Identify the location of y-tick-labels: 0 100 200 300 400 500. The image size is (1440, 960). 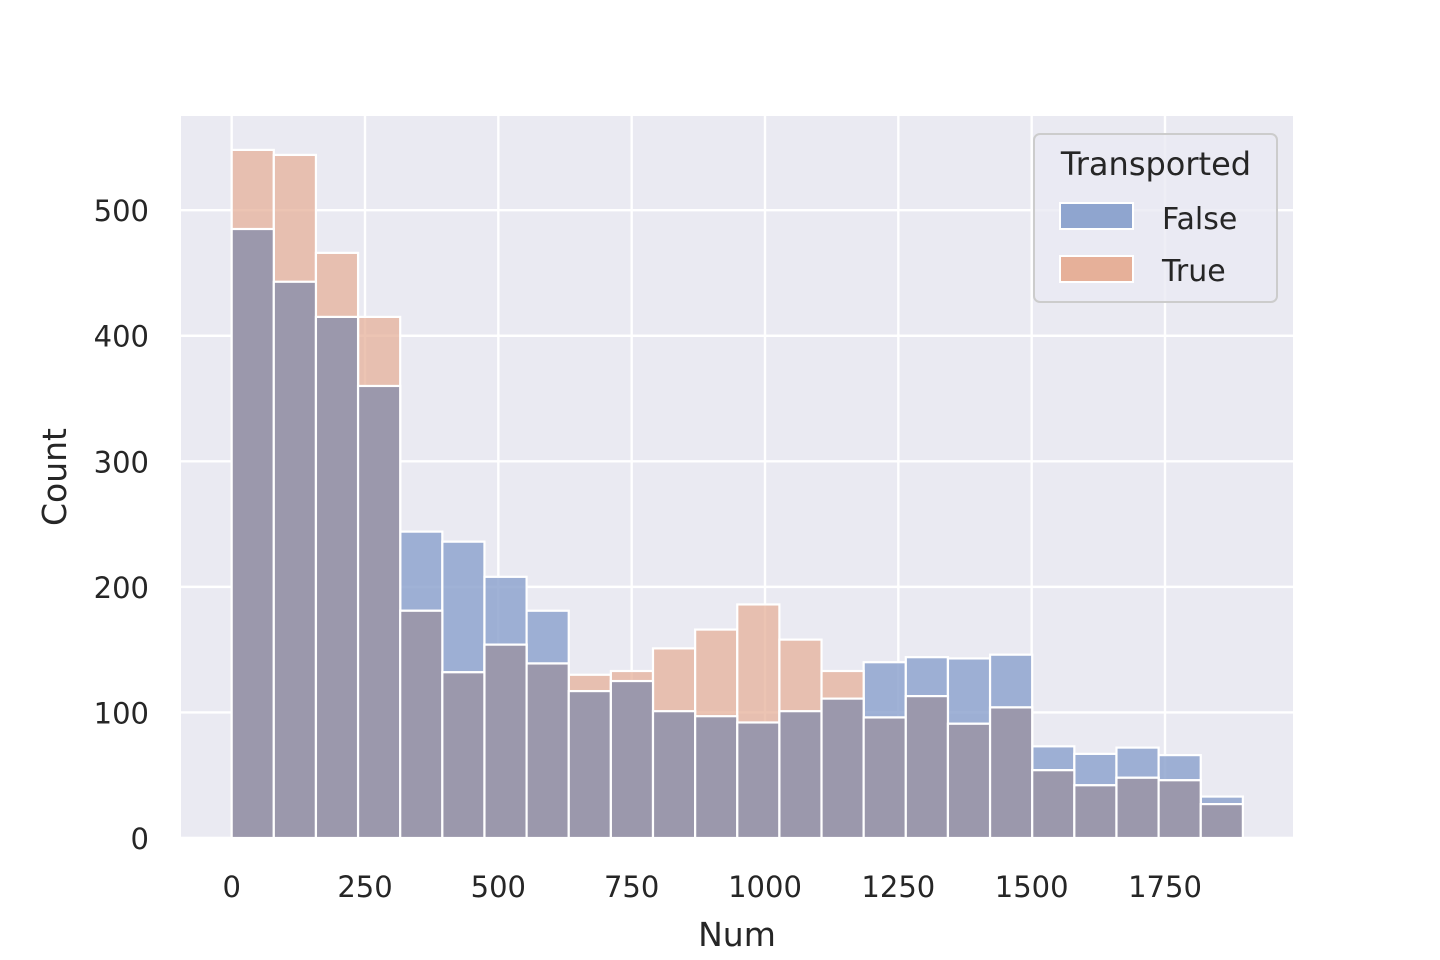
(121, 525).